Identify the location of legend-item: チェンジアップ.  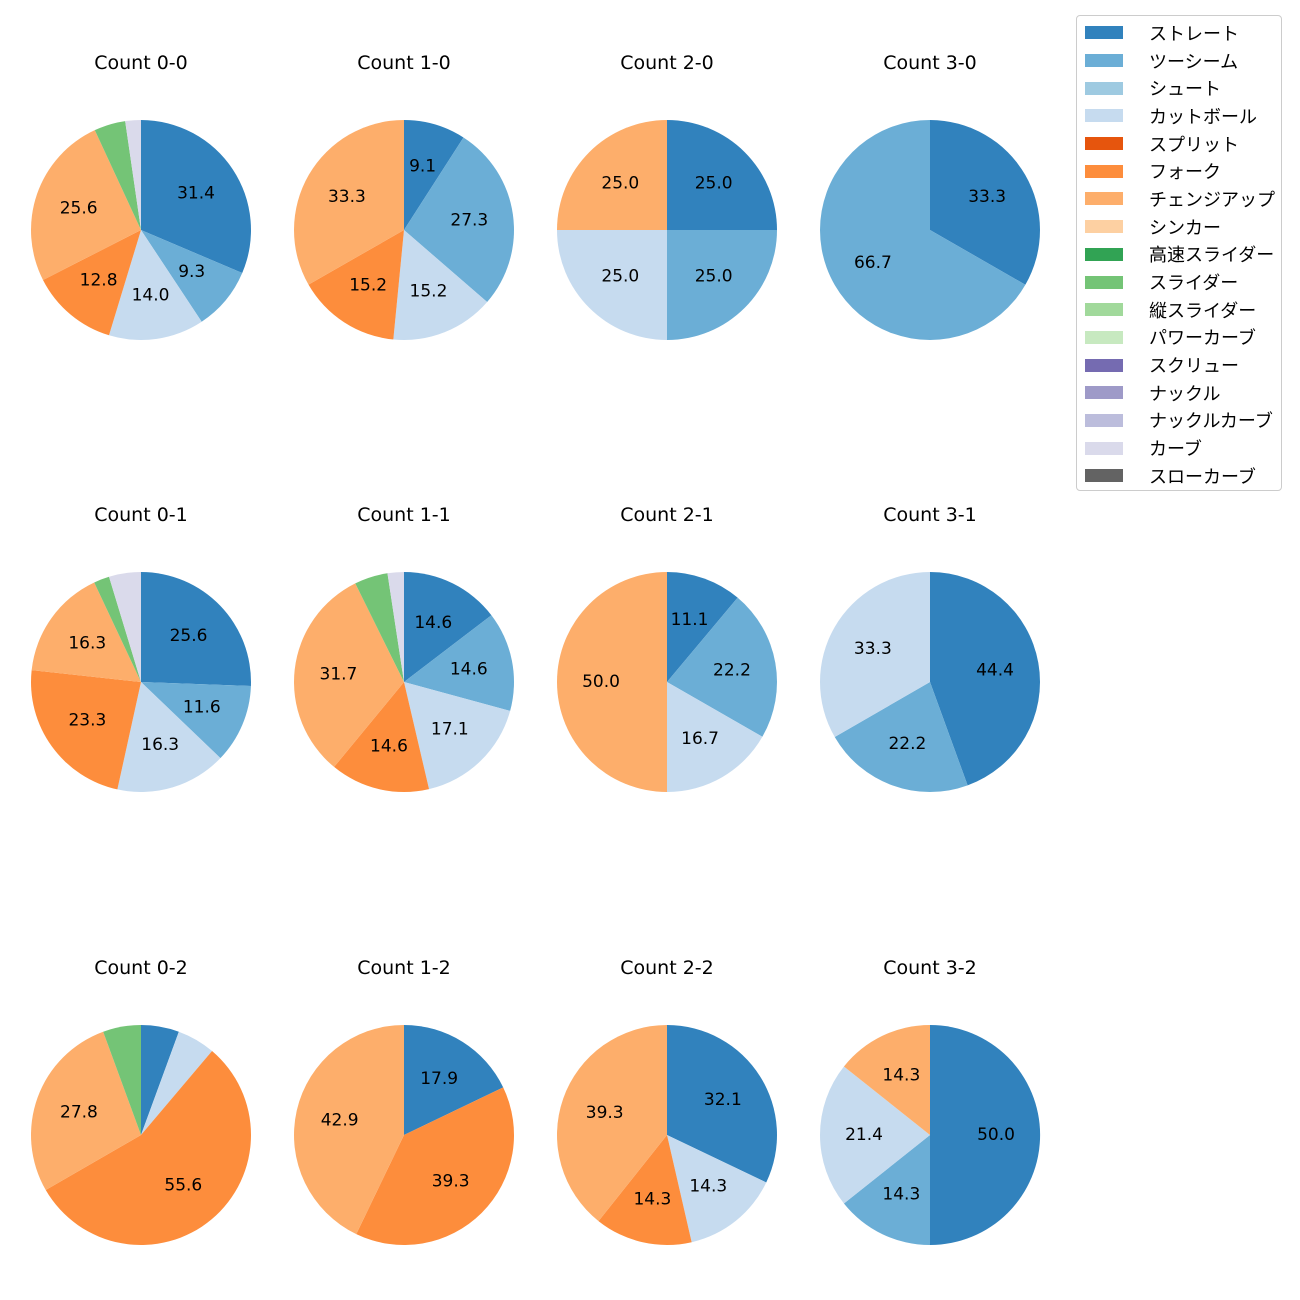
(1183, 199).